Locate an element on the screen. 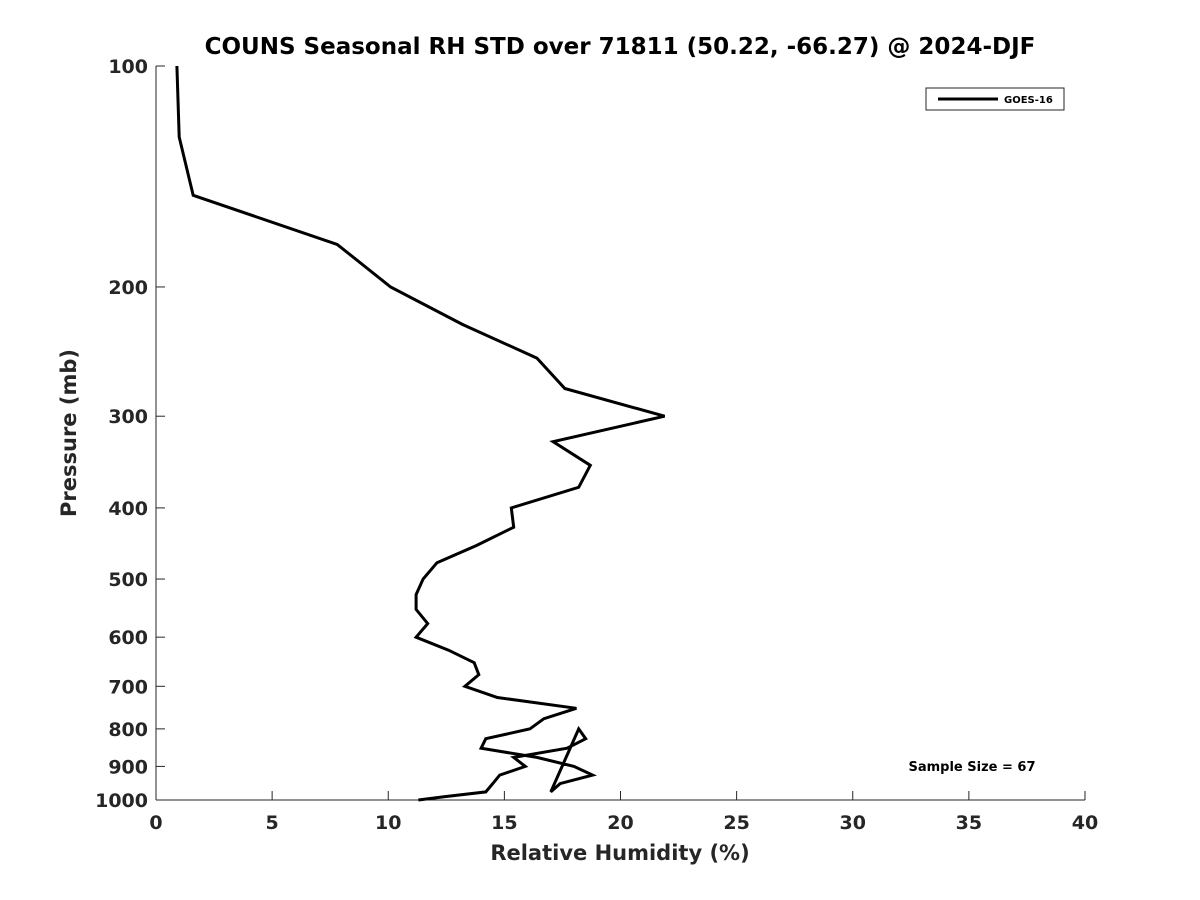 The image size is (1200, 900). x-tick-label: 35 is located at coordinates (969, 823).